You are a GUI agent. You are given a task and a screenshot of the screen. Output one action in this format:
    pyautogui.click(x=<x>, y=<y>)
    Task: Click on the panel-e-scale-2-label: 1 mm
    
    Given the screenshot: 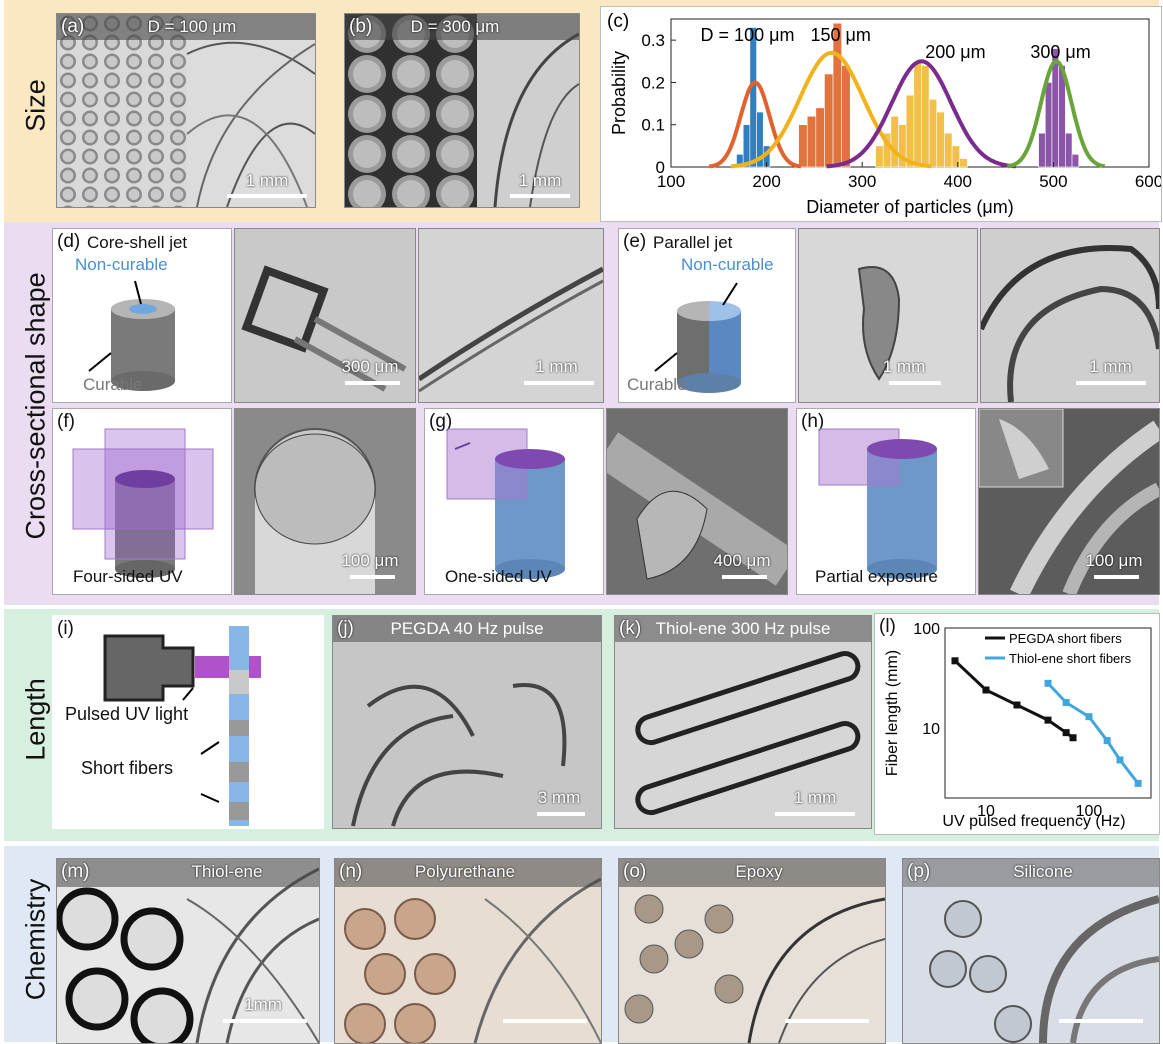 What is the action you would take?
    pyautogui.click(x=1110, y=366)
    